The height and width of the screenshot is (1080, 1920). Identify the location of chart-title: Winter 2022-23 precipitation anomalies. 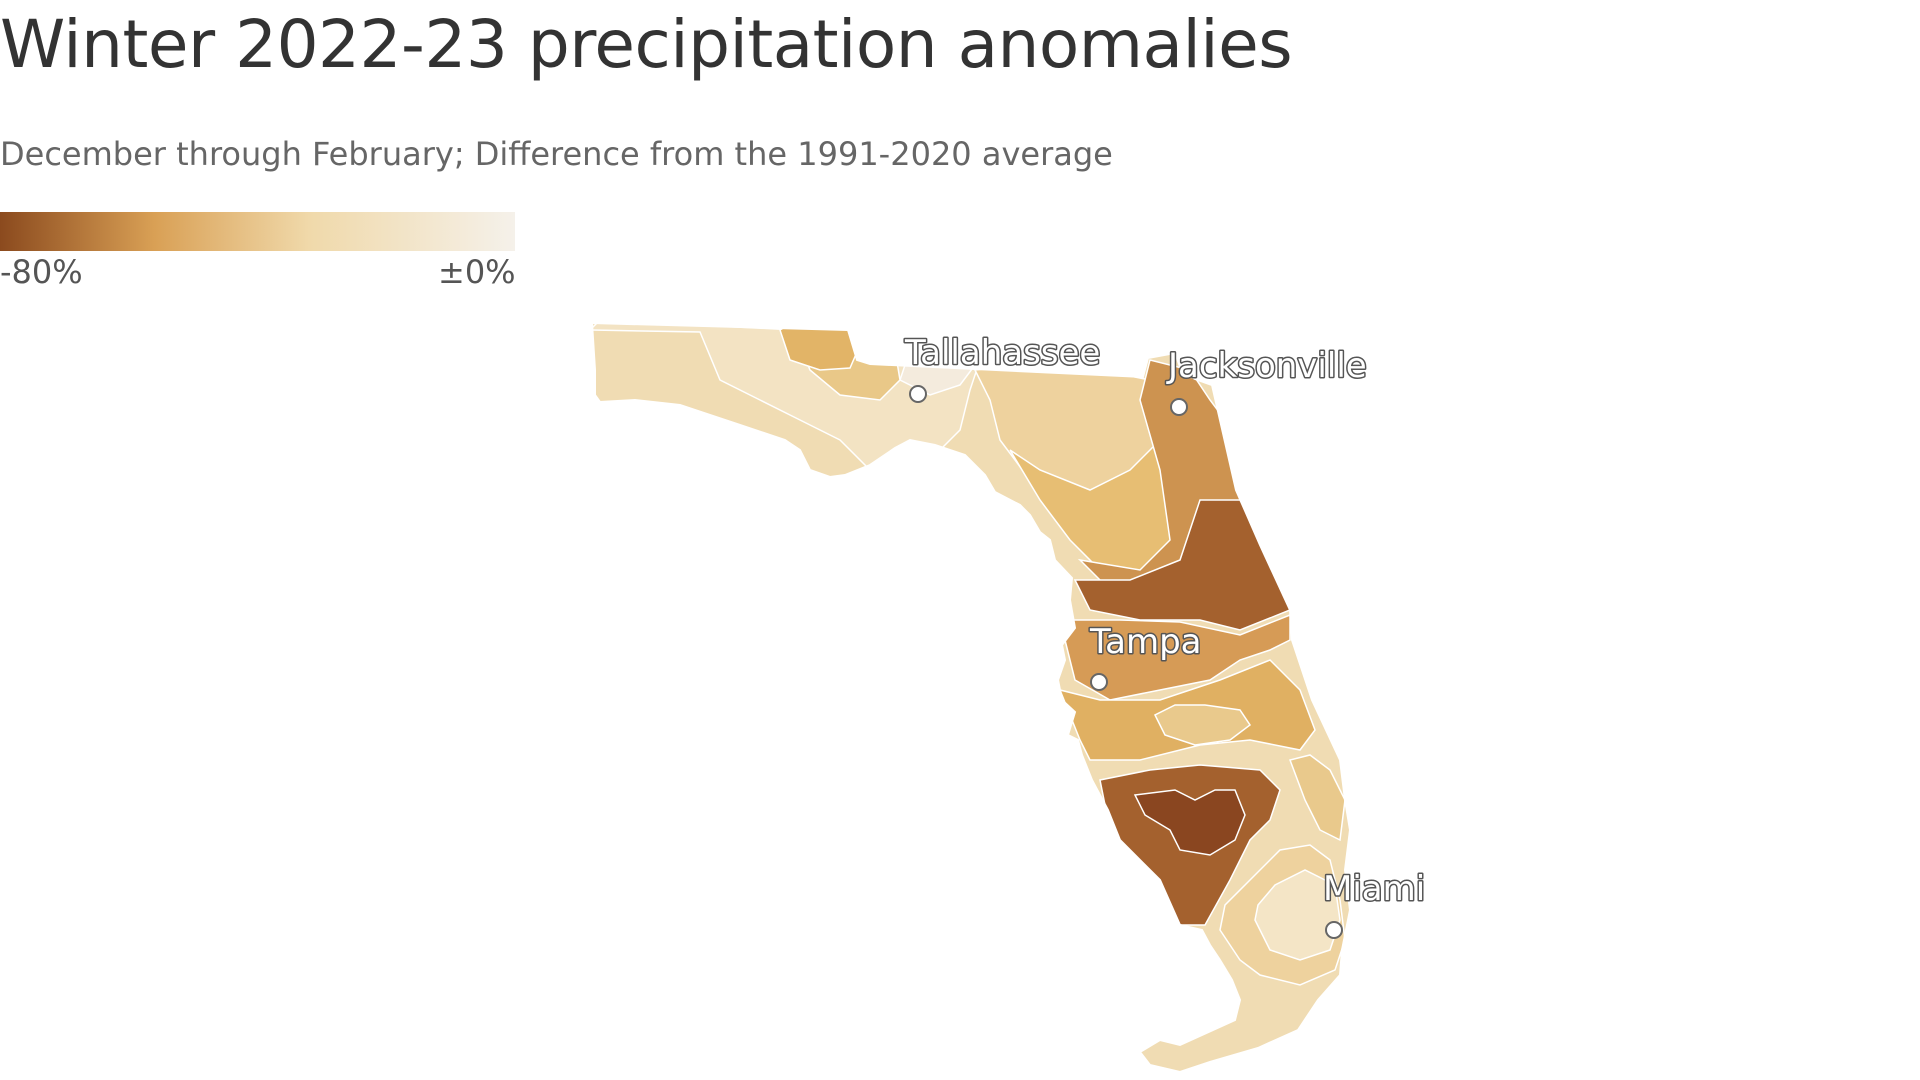
(646, 44).